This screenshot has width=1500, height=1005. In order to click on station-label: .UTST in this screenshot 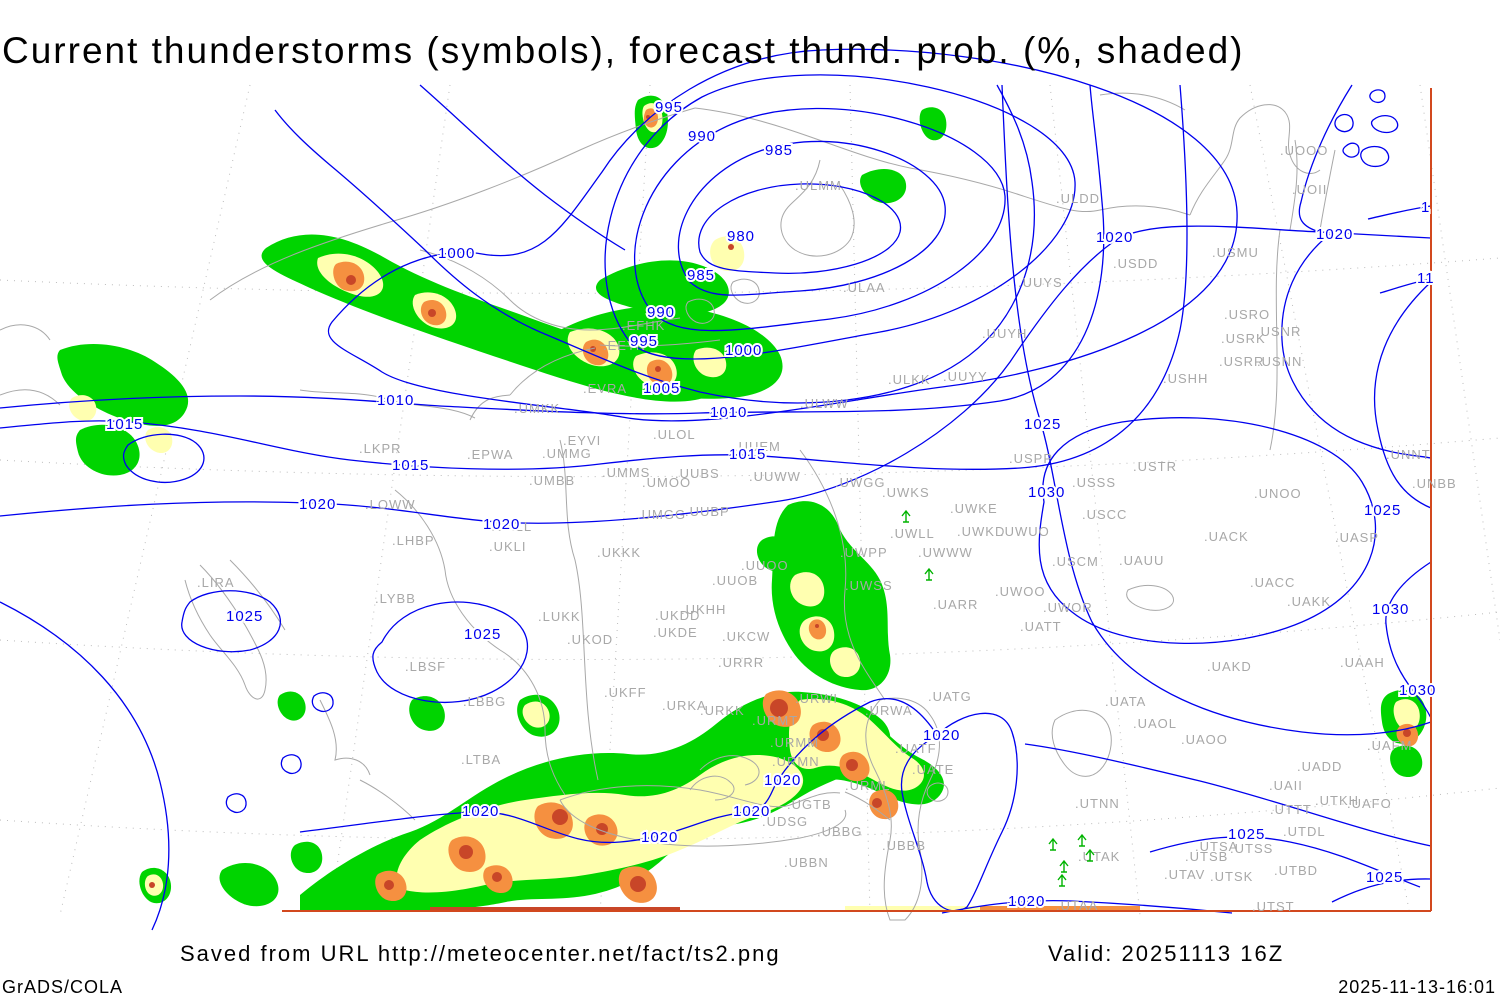, I will do `click(1273, 906)`.